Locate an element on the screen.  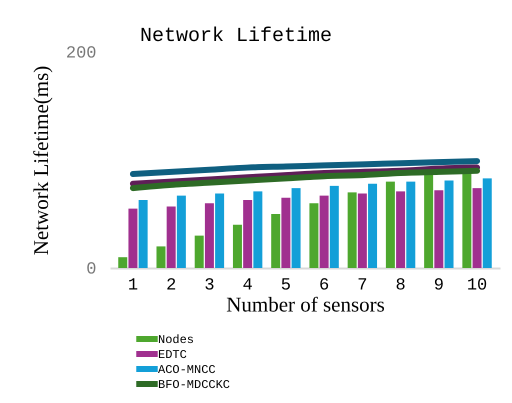
y-tick-label: 200 is located at coordinates (81, 54).